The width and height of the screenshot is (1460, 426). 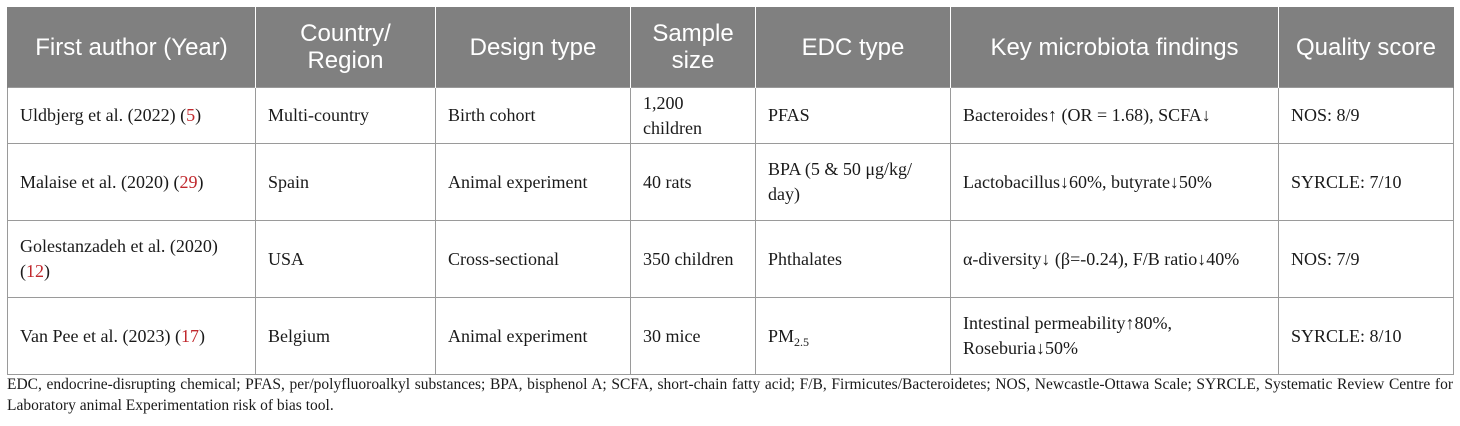 What do you see at coordinates (1114, 182) in the screenshot?
I see `cell-findings: Lactobacillus↓60%, butyrate↓50%` at bounding box center [1114, 182].